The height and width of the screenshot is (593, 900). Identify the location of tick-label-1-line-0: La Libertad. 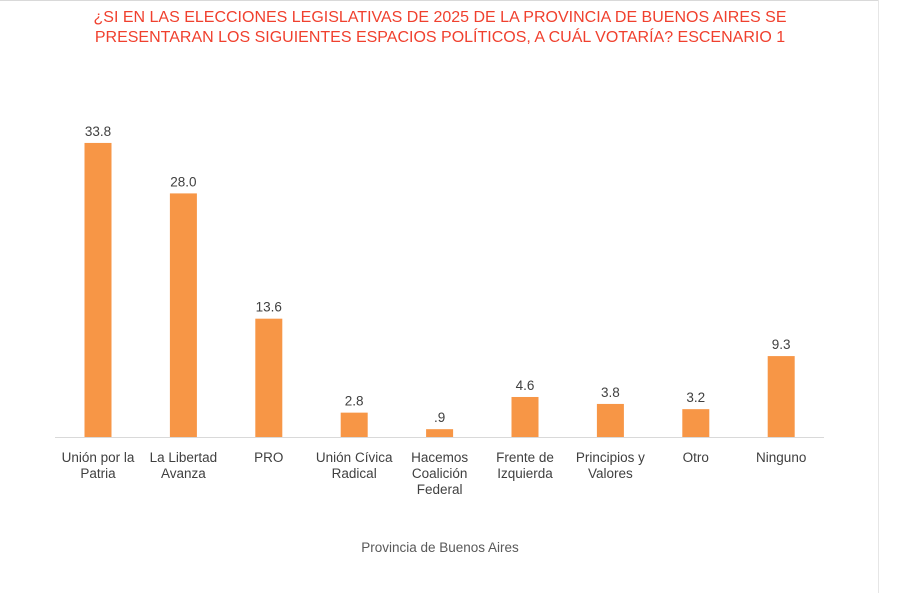
(184, 457).